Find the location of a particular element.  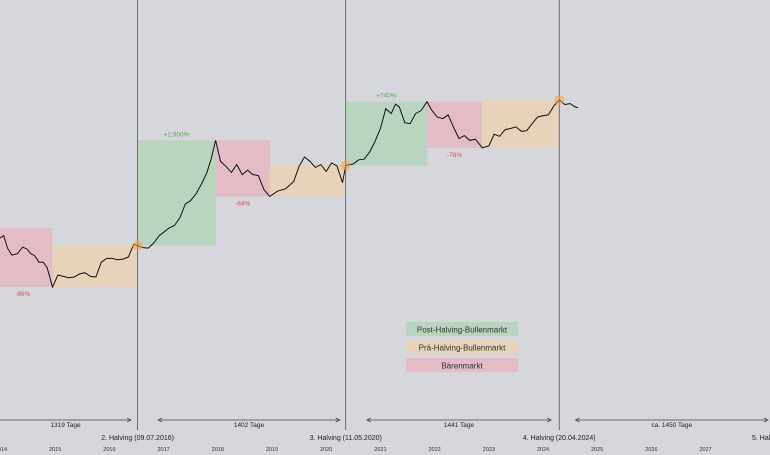

x-tick-label: 2025 is located at coordinates (597, 450).